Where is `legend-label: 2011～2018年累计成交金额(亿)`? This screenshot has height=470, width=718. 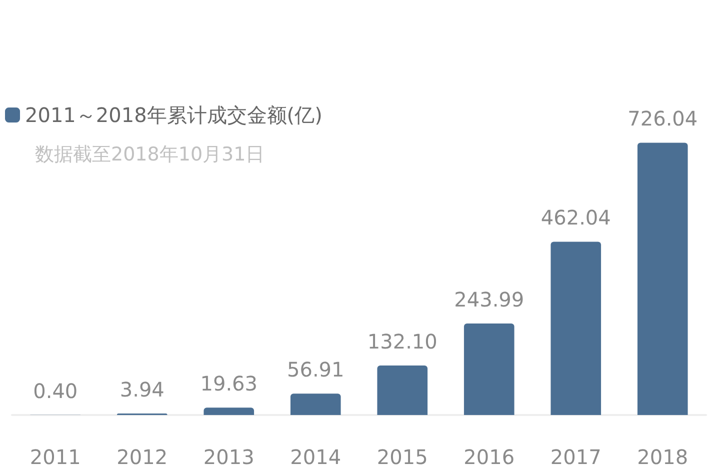
legend-label: 2011～2018年累计成交金额(亿) is located at coordinates (173, 115).